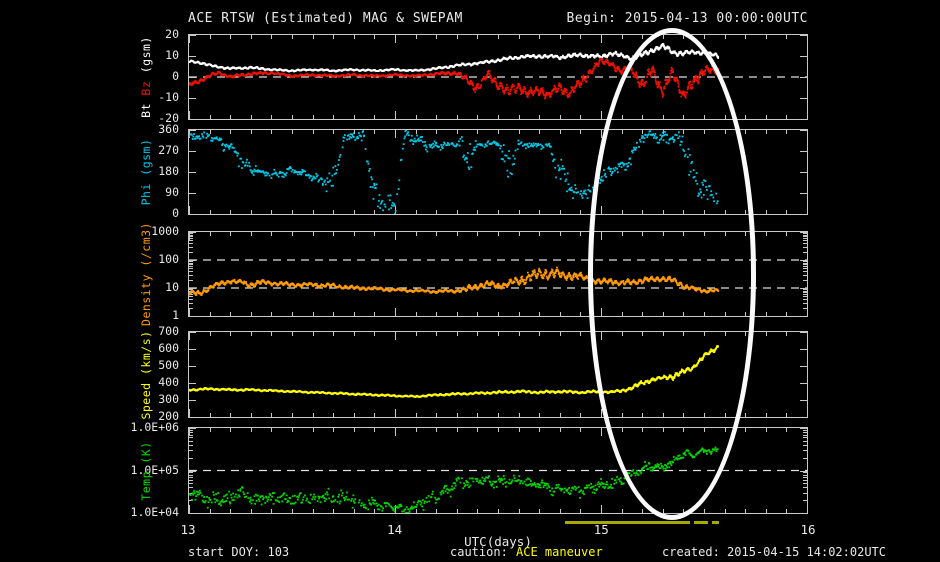 The image size is (940, 562). Describe the element at coordinates (479, 552) in the screenshot. I see `caution-label: caution:` at that location.